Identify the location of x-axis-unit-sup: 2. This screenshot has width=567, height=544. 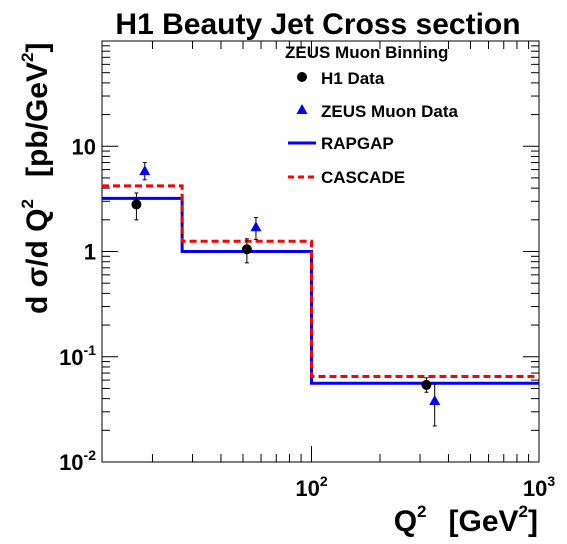
(523, 511).